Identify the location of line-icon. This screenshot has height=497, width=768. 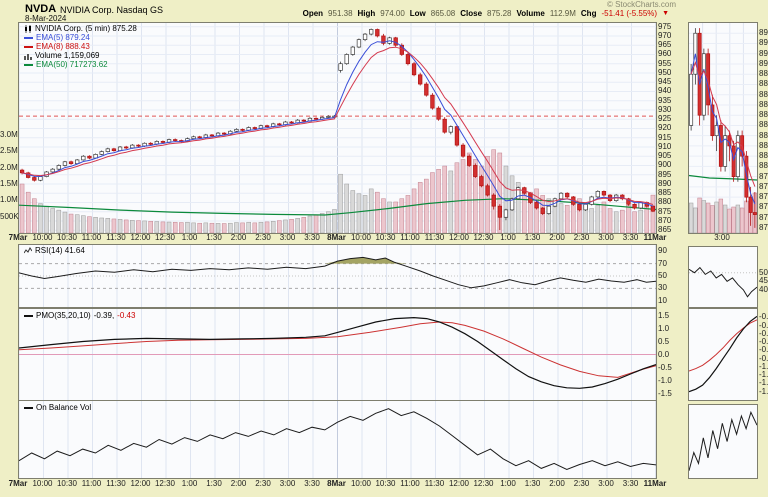
(28, 64).